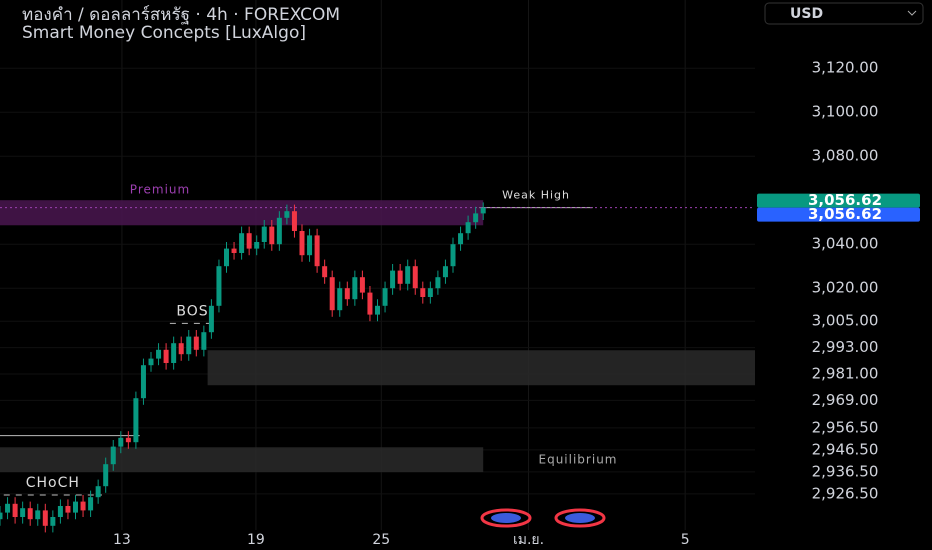 The image size is (932, 550). Describe the element at coordinates (381, 540) in the screenshot. I see `x-tick-label: 25` at that location.